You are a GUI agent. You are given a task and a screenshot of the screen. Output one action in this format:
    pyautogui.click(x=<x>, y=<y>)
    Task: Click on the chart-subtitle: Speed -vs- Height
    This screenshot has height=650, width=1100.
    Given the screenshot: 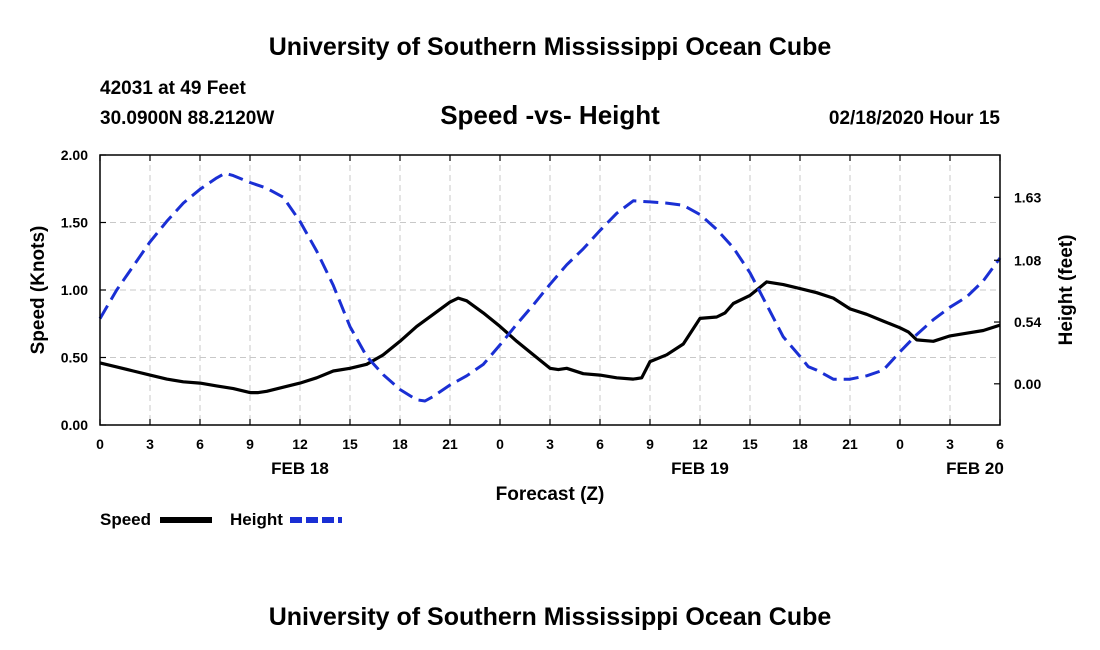 What is the action you would take?
    pyautogui.click(x=550, y=115)
    